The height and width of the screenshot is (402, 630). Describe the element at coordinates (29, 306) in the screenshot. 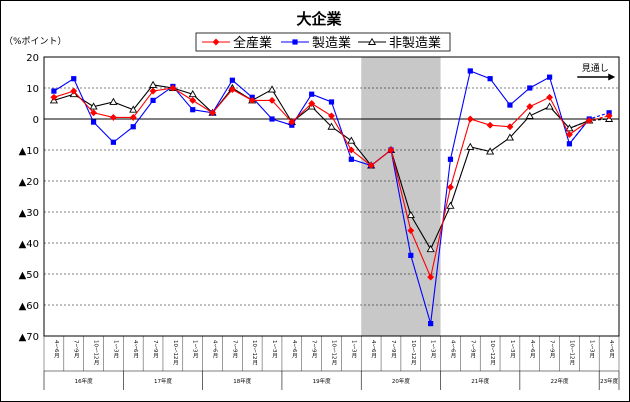

I see `y-tick-label: ▲60` at that location.